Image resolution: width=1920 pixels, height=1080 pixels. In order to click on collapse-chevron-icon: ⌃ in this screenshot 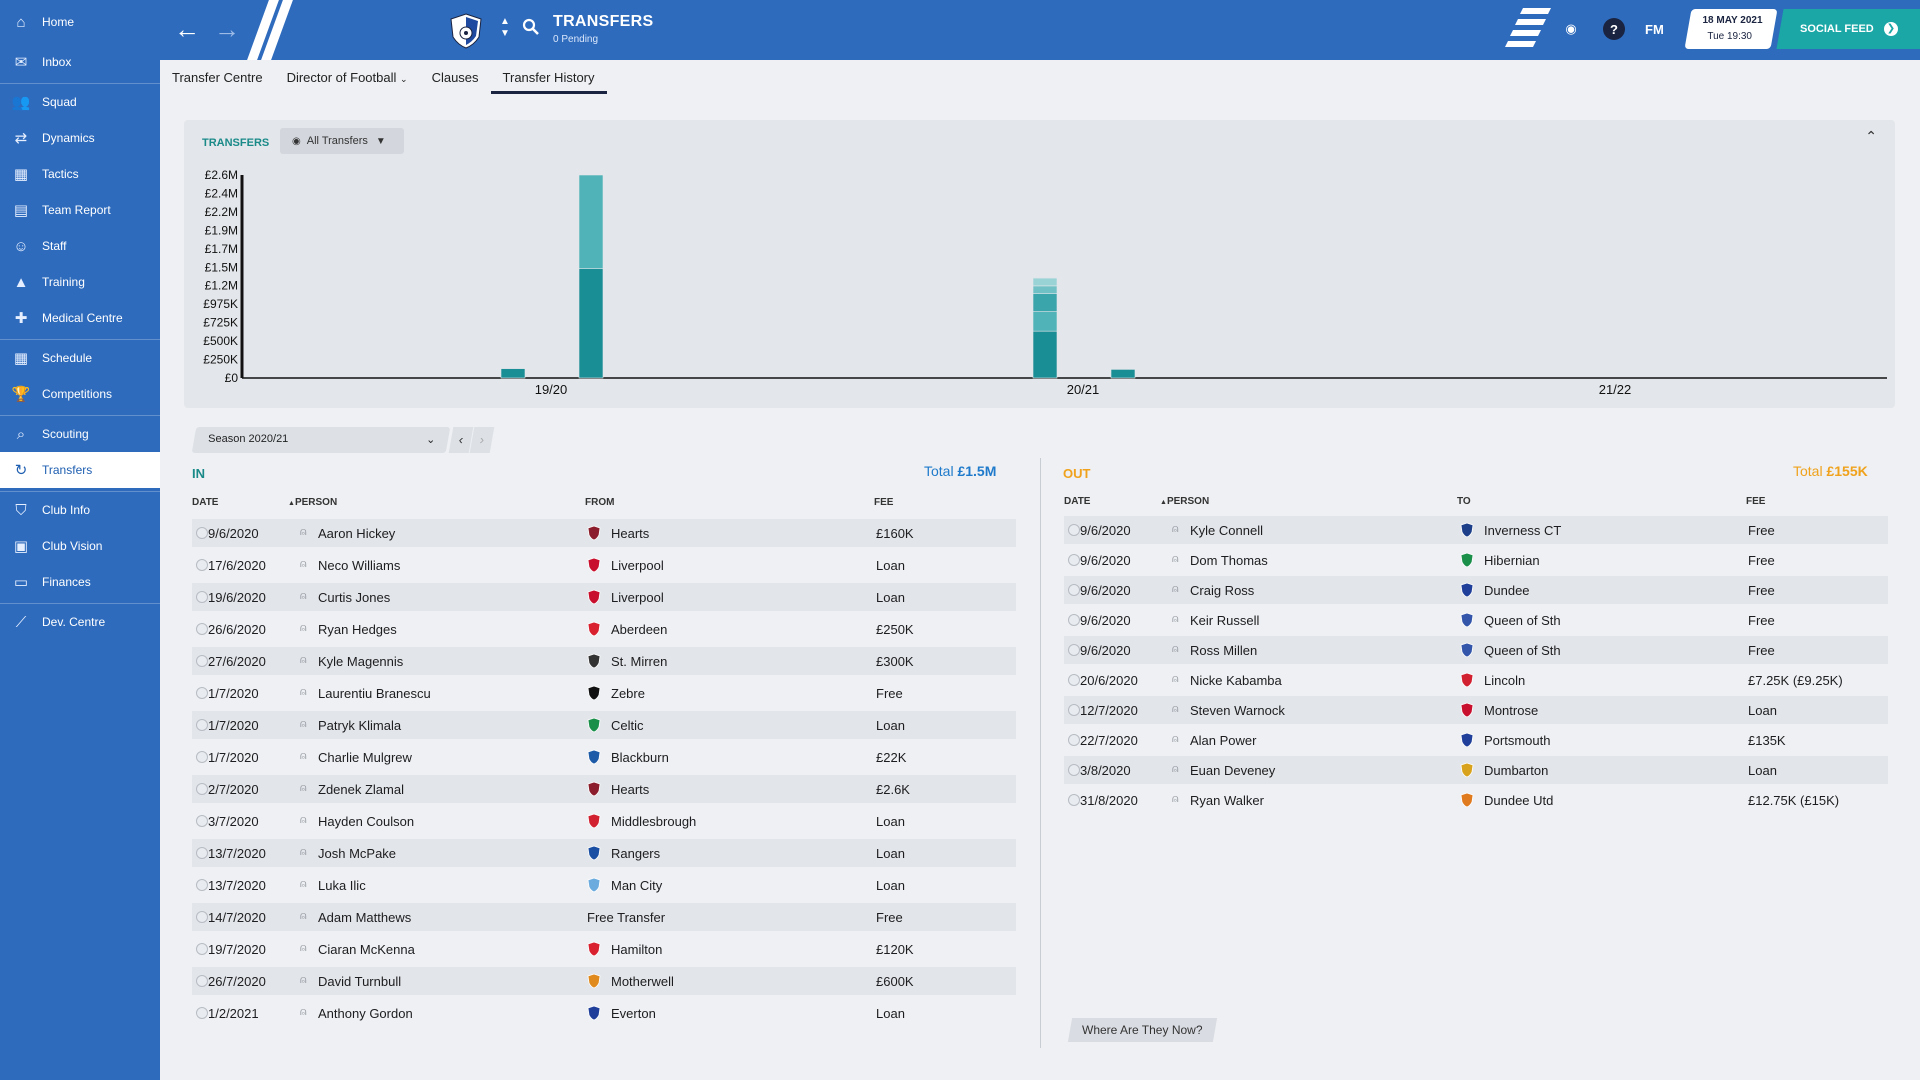, I will do `click(1871, 136)`.